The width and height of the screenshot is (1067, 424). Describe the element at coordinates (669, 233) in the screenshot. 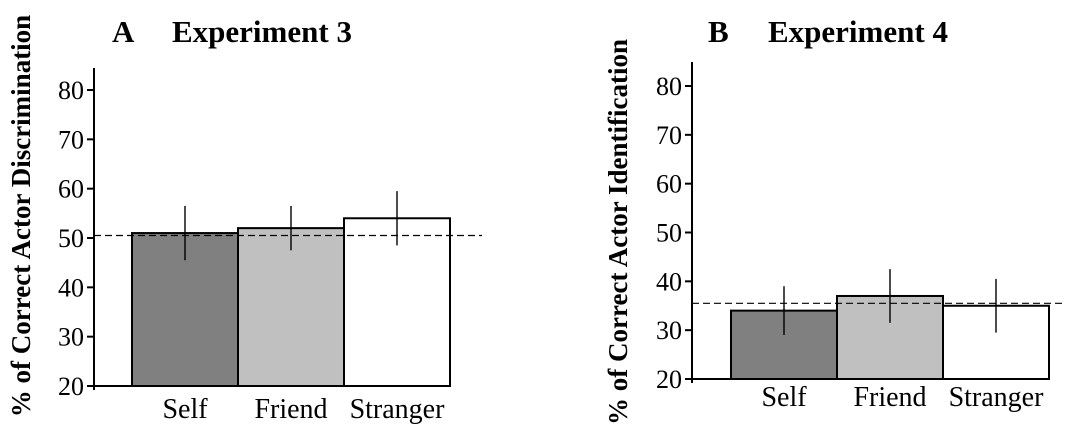

I see `panel-b-y-tick-label: 50` at that location.